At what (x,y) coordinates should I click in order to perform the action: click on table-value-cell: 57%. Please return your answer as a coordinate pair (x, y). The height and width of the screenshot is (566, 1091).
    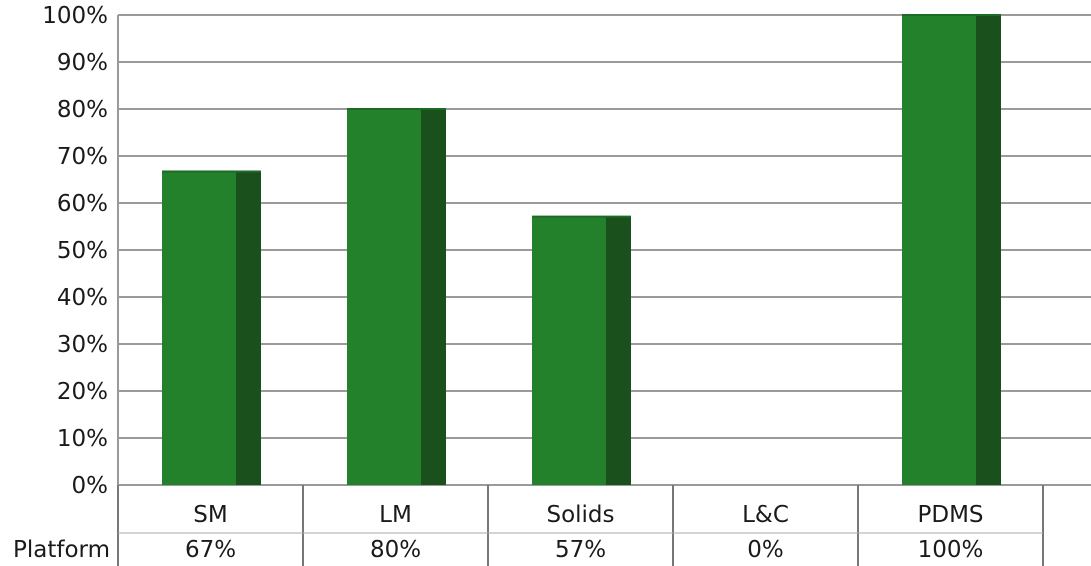
    Looking at the image, I should click on (580, 550).